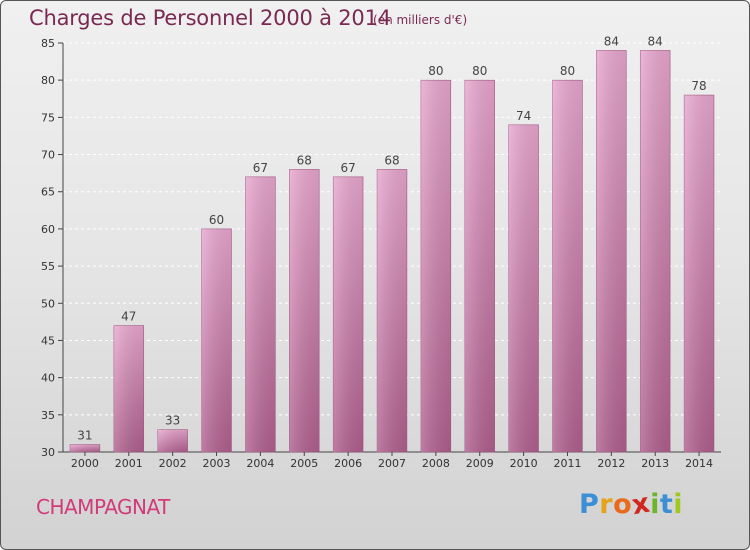  I want to click on value-label: 33, so click(172, 421).